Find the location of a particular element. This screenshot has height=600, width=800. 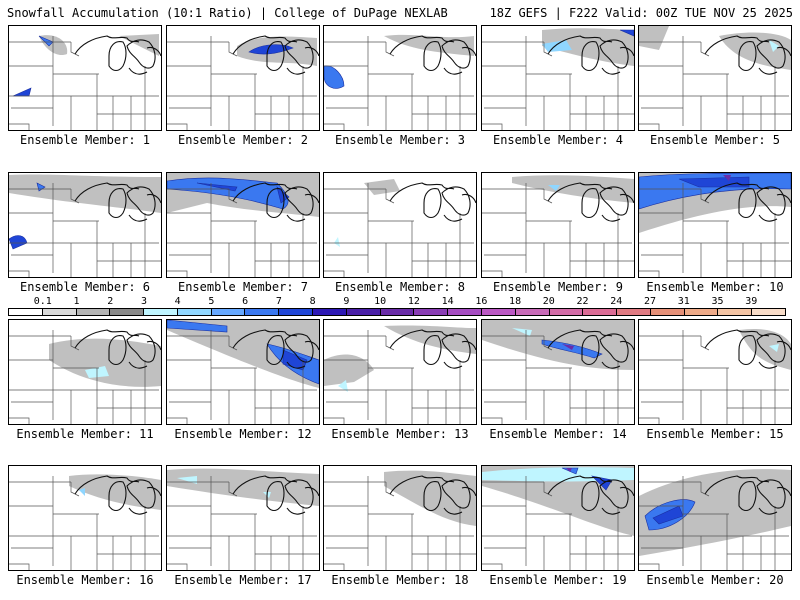

ensemble-member-label: Ensemble Member: 3 is located at coordinates (400, 140).